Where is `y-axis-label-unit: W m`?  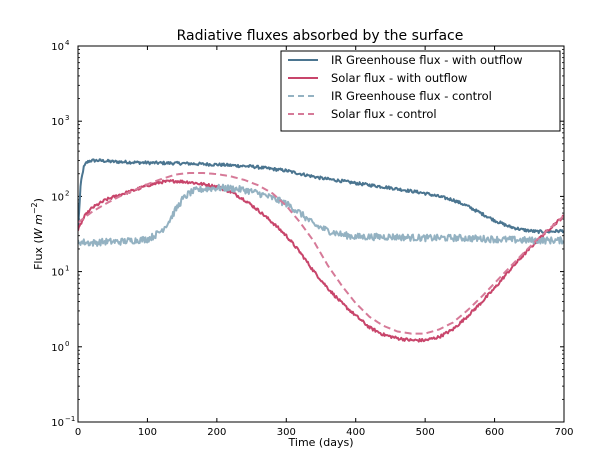
y-axis-label-unit: W m is located at coordinates (38, 226).